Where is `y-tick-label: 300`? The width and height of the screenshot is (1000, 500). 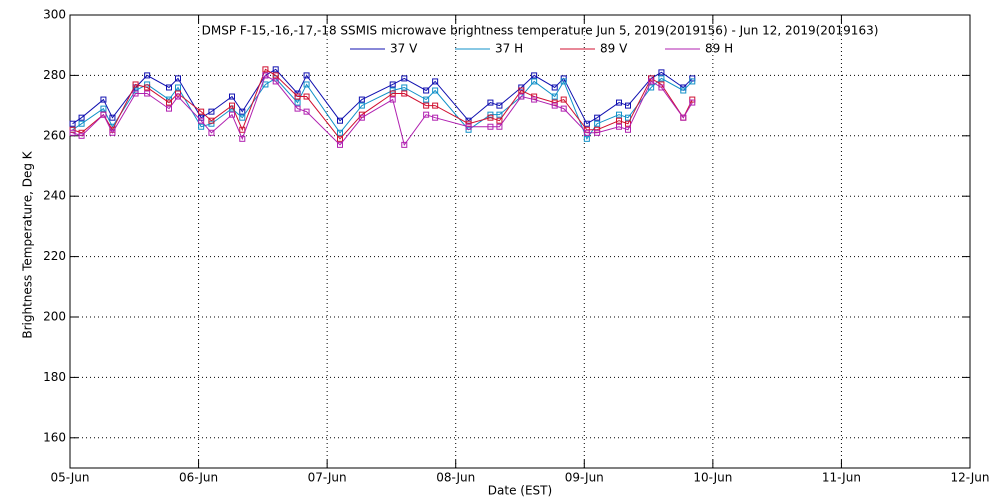
y-tick-label: 300 is located at coordinates (54, 15).